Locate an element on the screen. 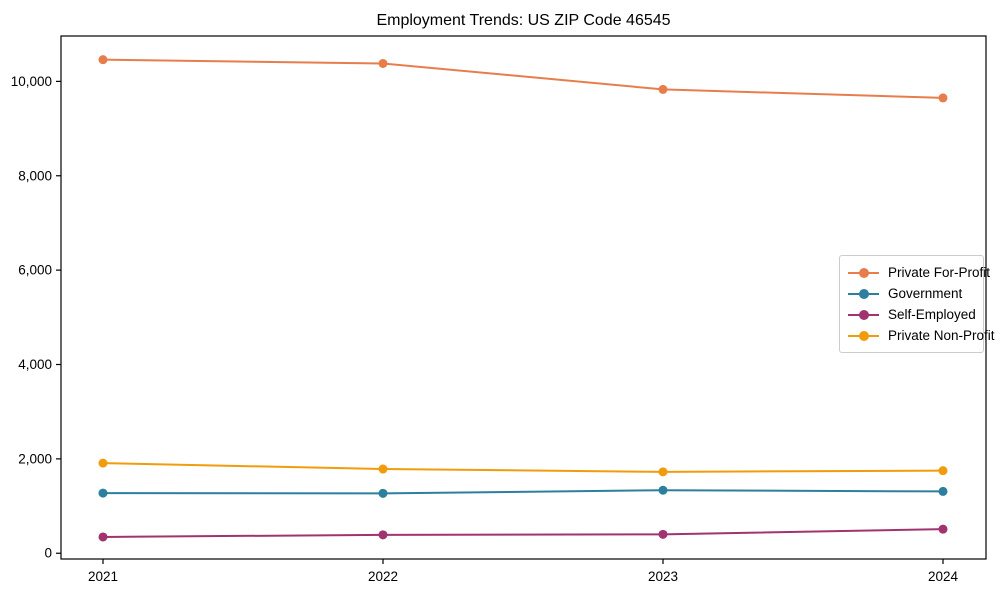  y-tick-label: 4,000 is located at coordinates (35, 364).